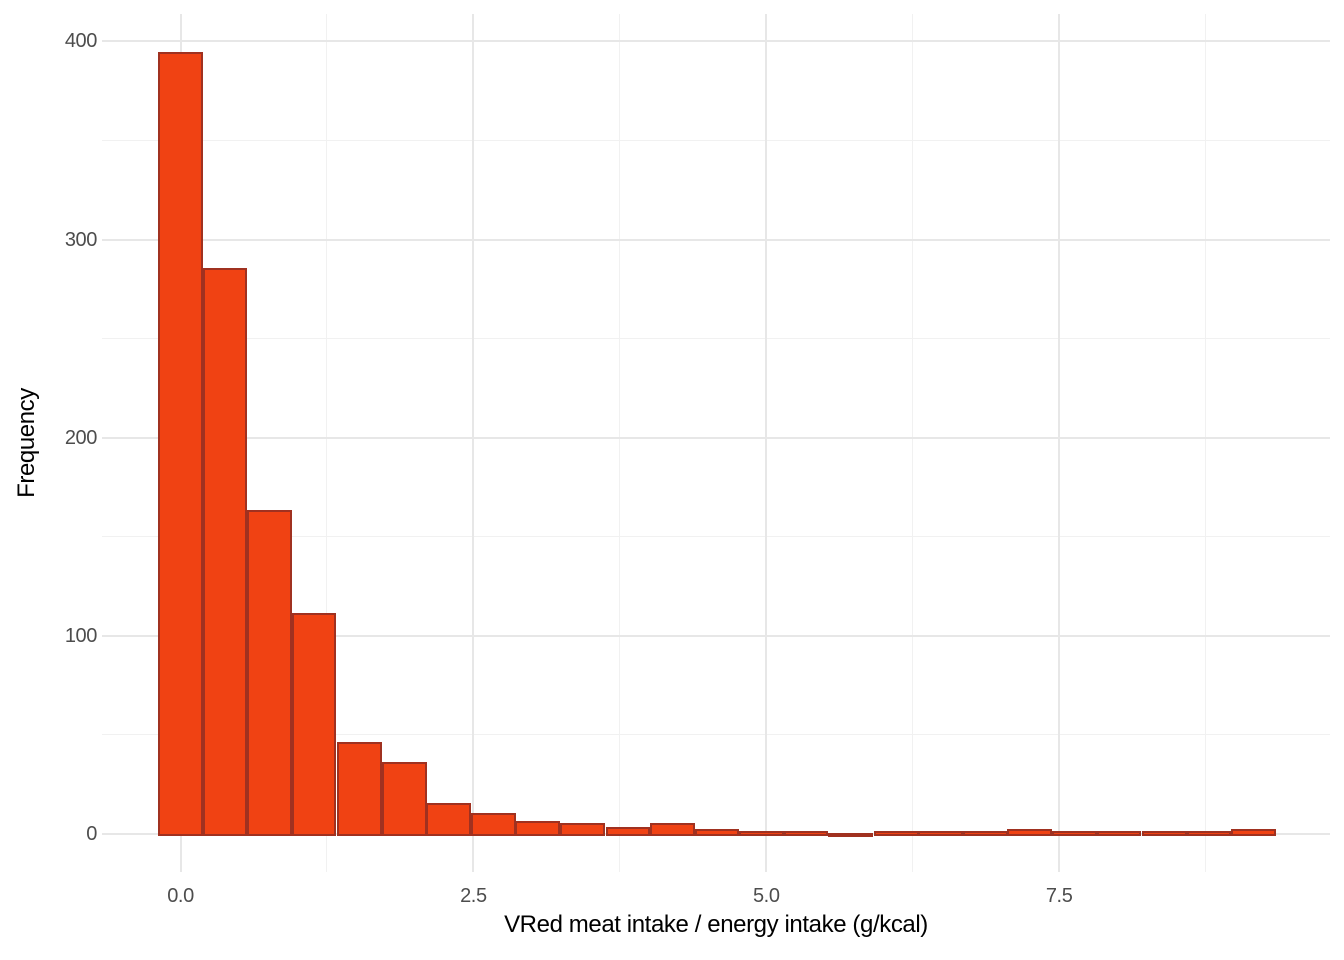 Image resolution: width=1344 pixels, height=960 pixels. What do you see at coordinates (1059, 896) in the screenshot?
I see `x-tick-label: 7.5` at bounding box center [1059, 896].